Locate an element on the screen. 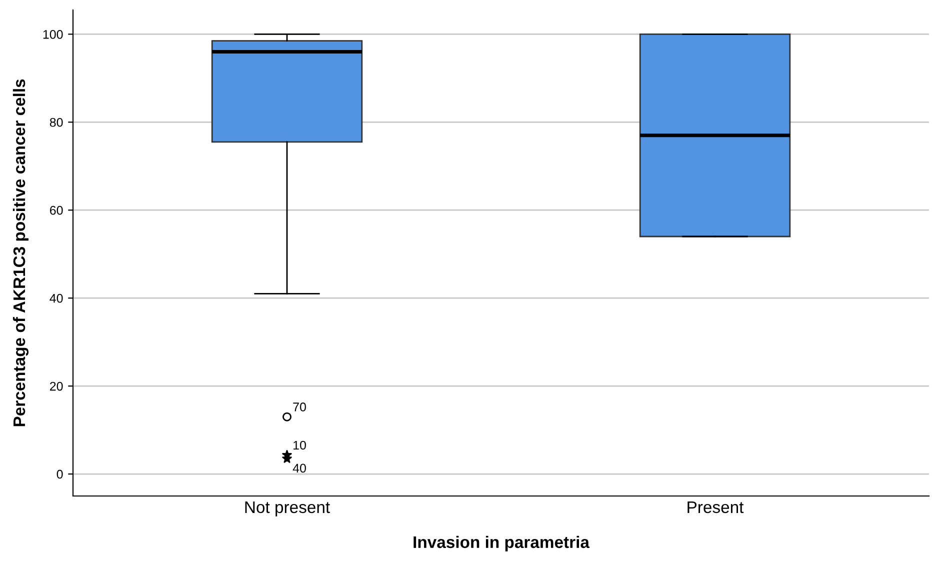 Image resolution: width=941 pixels, height=565 pixels. y-tick-label: 100 is located at coordinates (53, 34).